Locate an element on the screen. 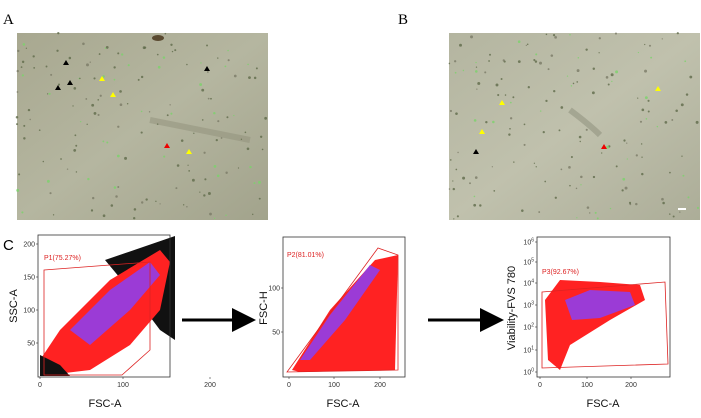  x-tick-label: 0 is located at coordinates (540, 385).